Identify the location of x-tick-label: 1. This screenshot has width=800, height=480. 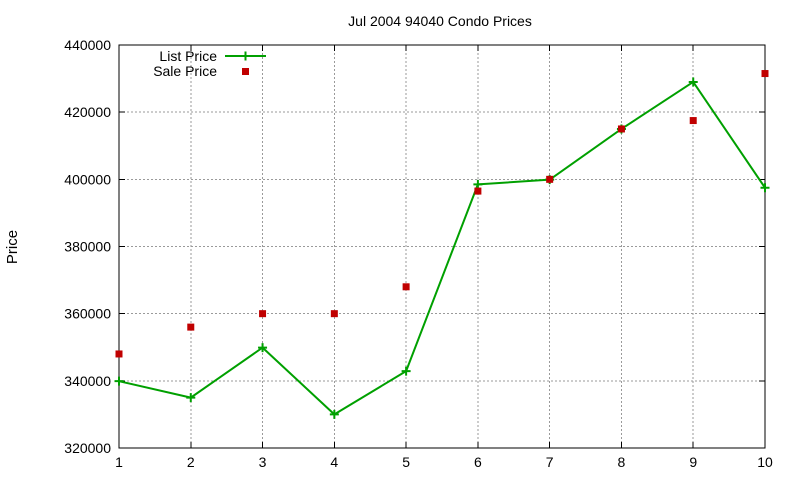
(119, 462).